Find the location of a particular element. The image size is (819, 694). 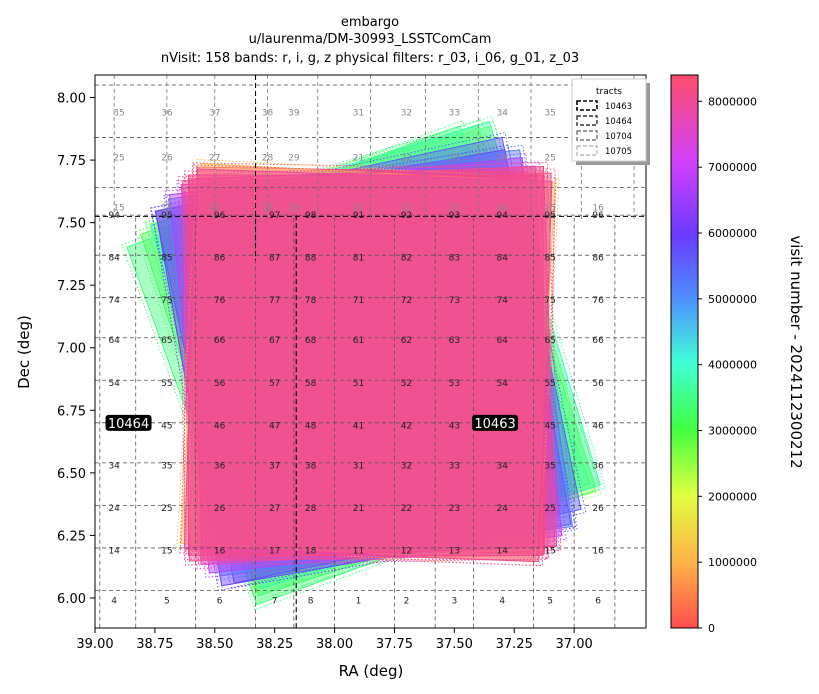

patch-label: 42 is located at coordinates (406, 426).